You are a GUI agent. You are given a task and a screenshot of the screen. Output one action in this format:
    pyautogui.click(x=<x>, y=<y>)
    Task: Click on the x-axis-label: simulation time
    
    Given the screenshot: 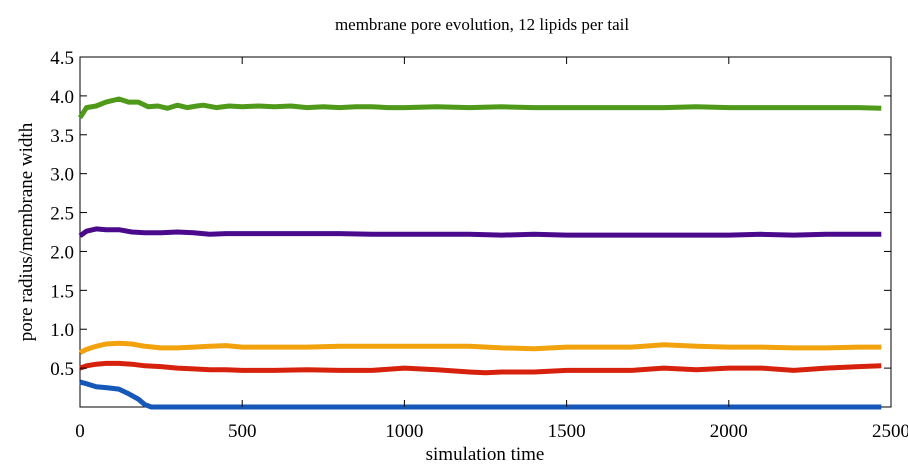 What is the action you would take?
    pyautogui.click(x=485, y=454)
    